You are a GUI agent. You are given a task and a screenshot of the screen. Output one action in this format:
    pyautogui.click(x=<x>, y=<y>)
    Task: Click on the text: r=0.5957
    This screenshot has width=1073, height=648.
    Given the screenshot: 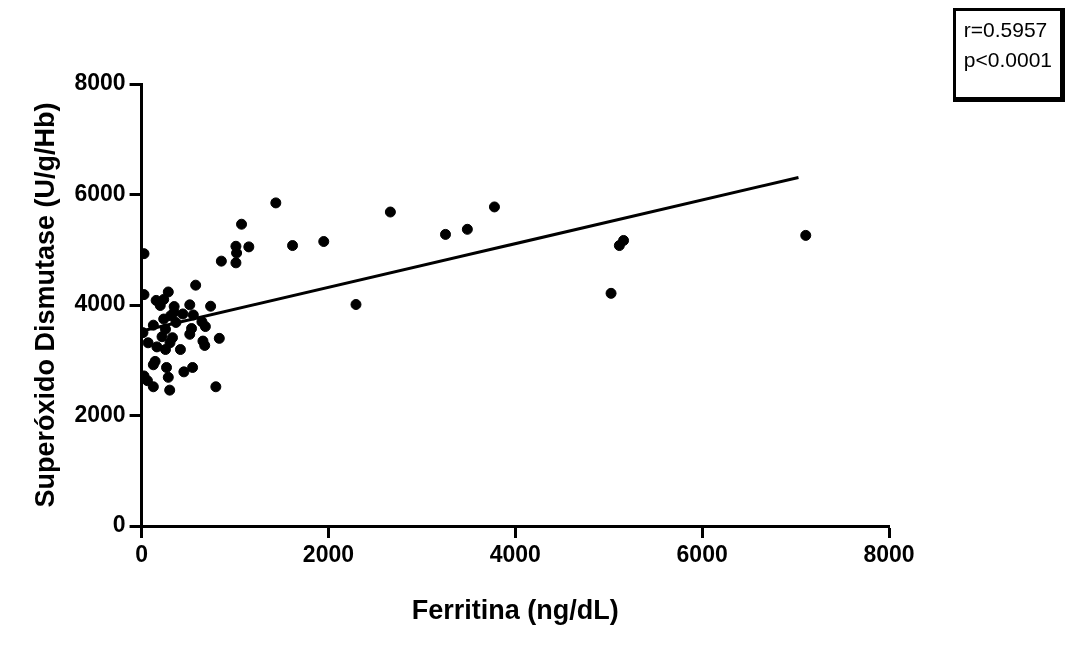 What is the action you would take?
    pyautogui.click(x=1006, y=30)
    